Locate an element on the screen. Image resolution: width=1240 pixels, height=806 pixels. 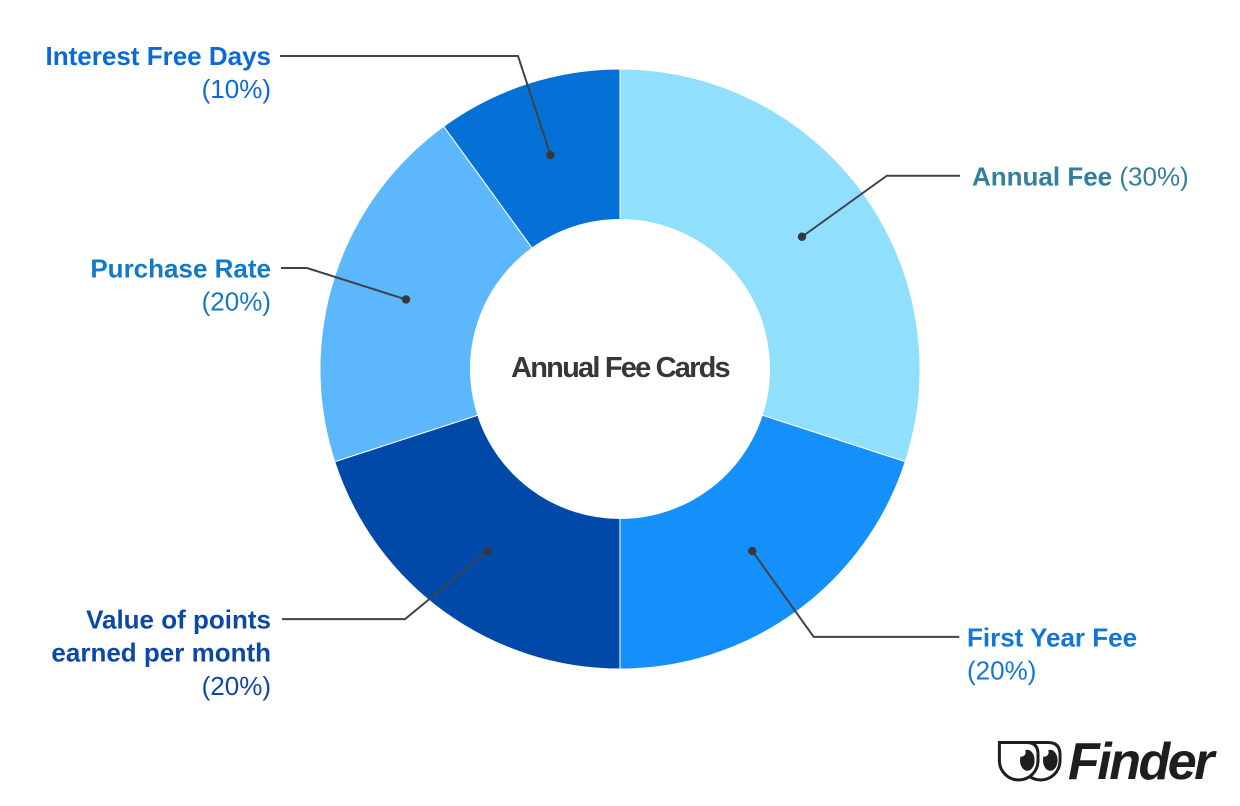
svg-text: Annual Fee (30%) is located at coordinates (1080, 177).